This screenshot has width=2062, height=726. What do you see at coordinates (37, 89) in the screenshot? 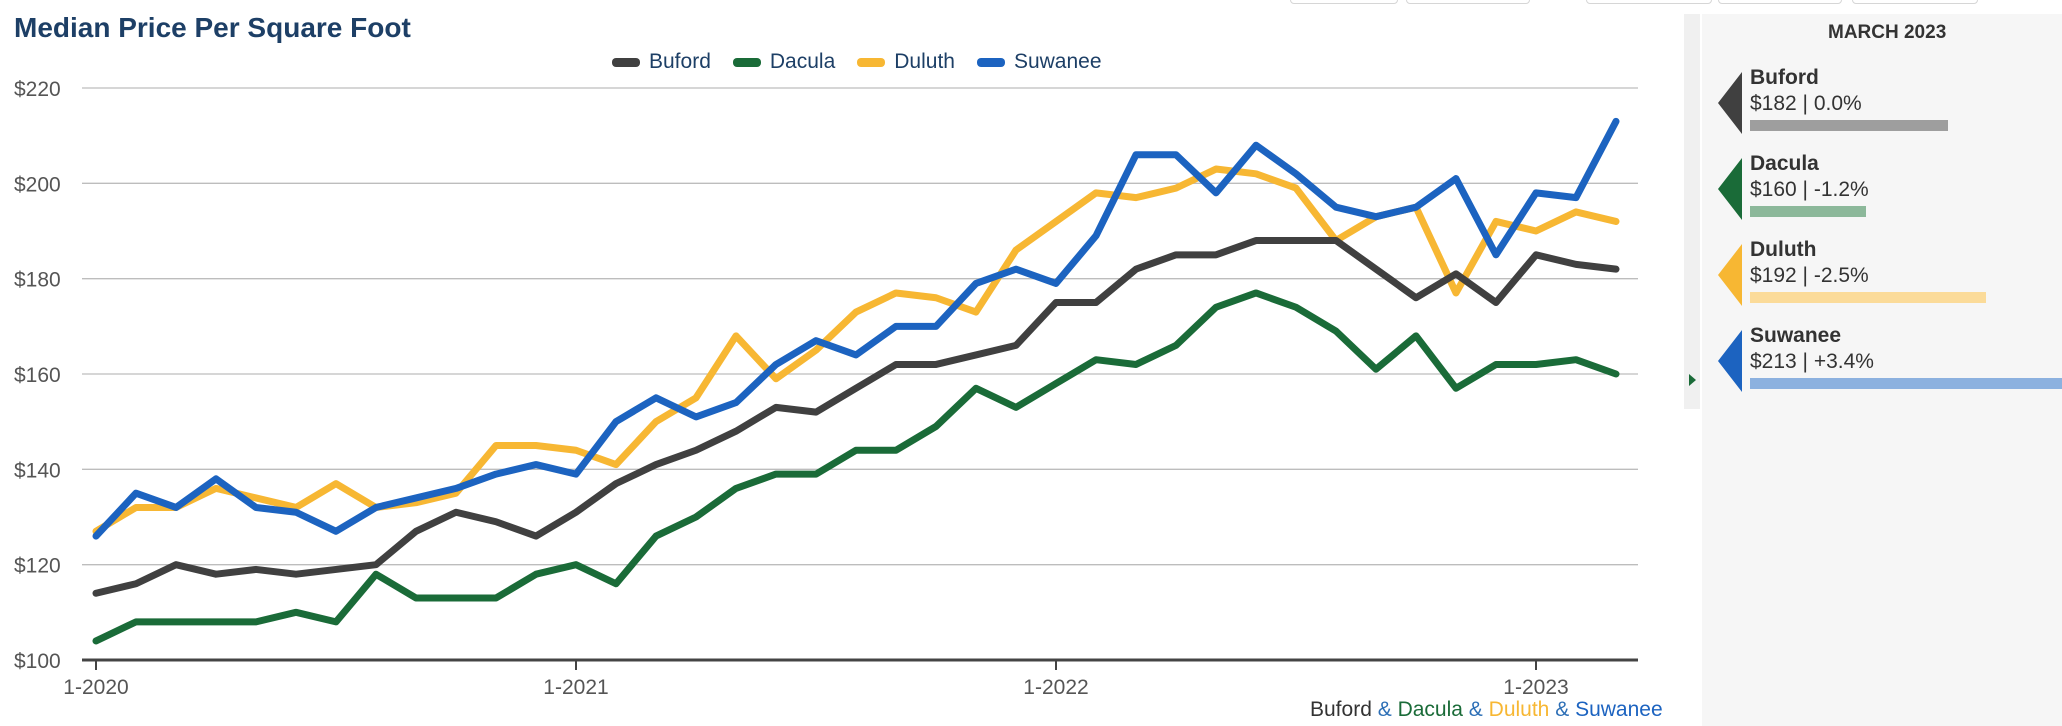
I see `y-tick-label: $220` at bounding box center [37, 89].